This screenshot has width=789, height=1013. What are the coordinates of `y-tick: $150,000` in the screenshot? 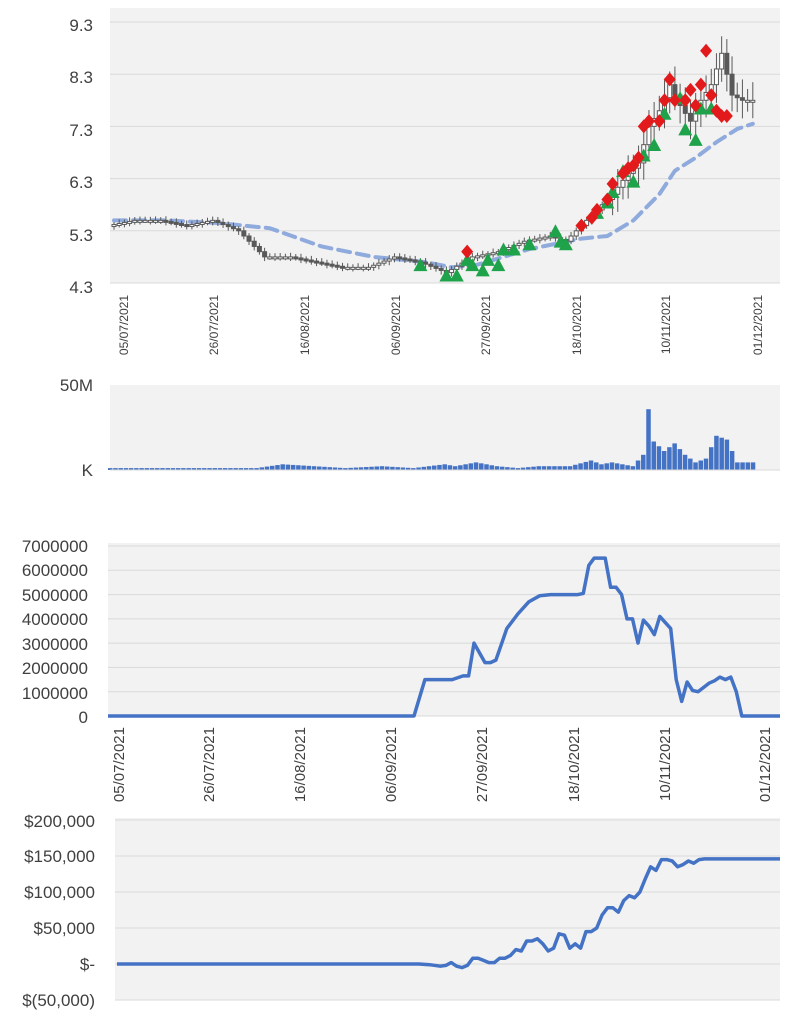 It's located at (59, 856).